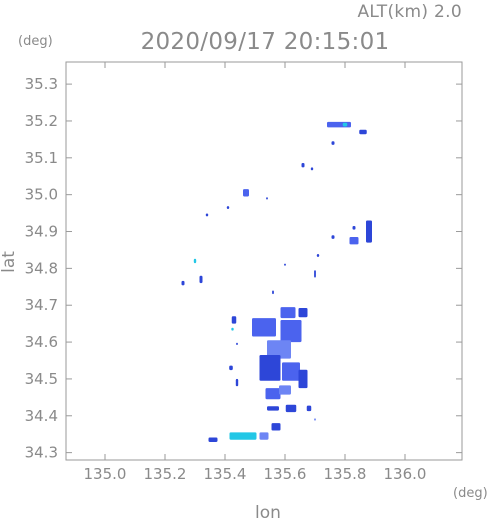 The width and height of the screenshot is (491, 521). Describe the element at coordinates (345, 474) in the screenshot. I see `x-tick-label: 135.8` at that location.